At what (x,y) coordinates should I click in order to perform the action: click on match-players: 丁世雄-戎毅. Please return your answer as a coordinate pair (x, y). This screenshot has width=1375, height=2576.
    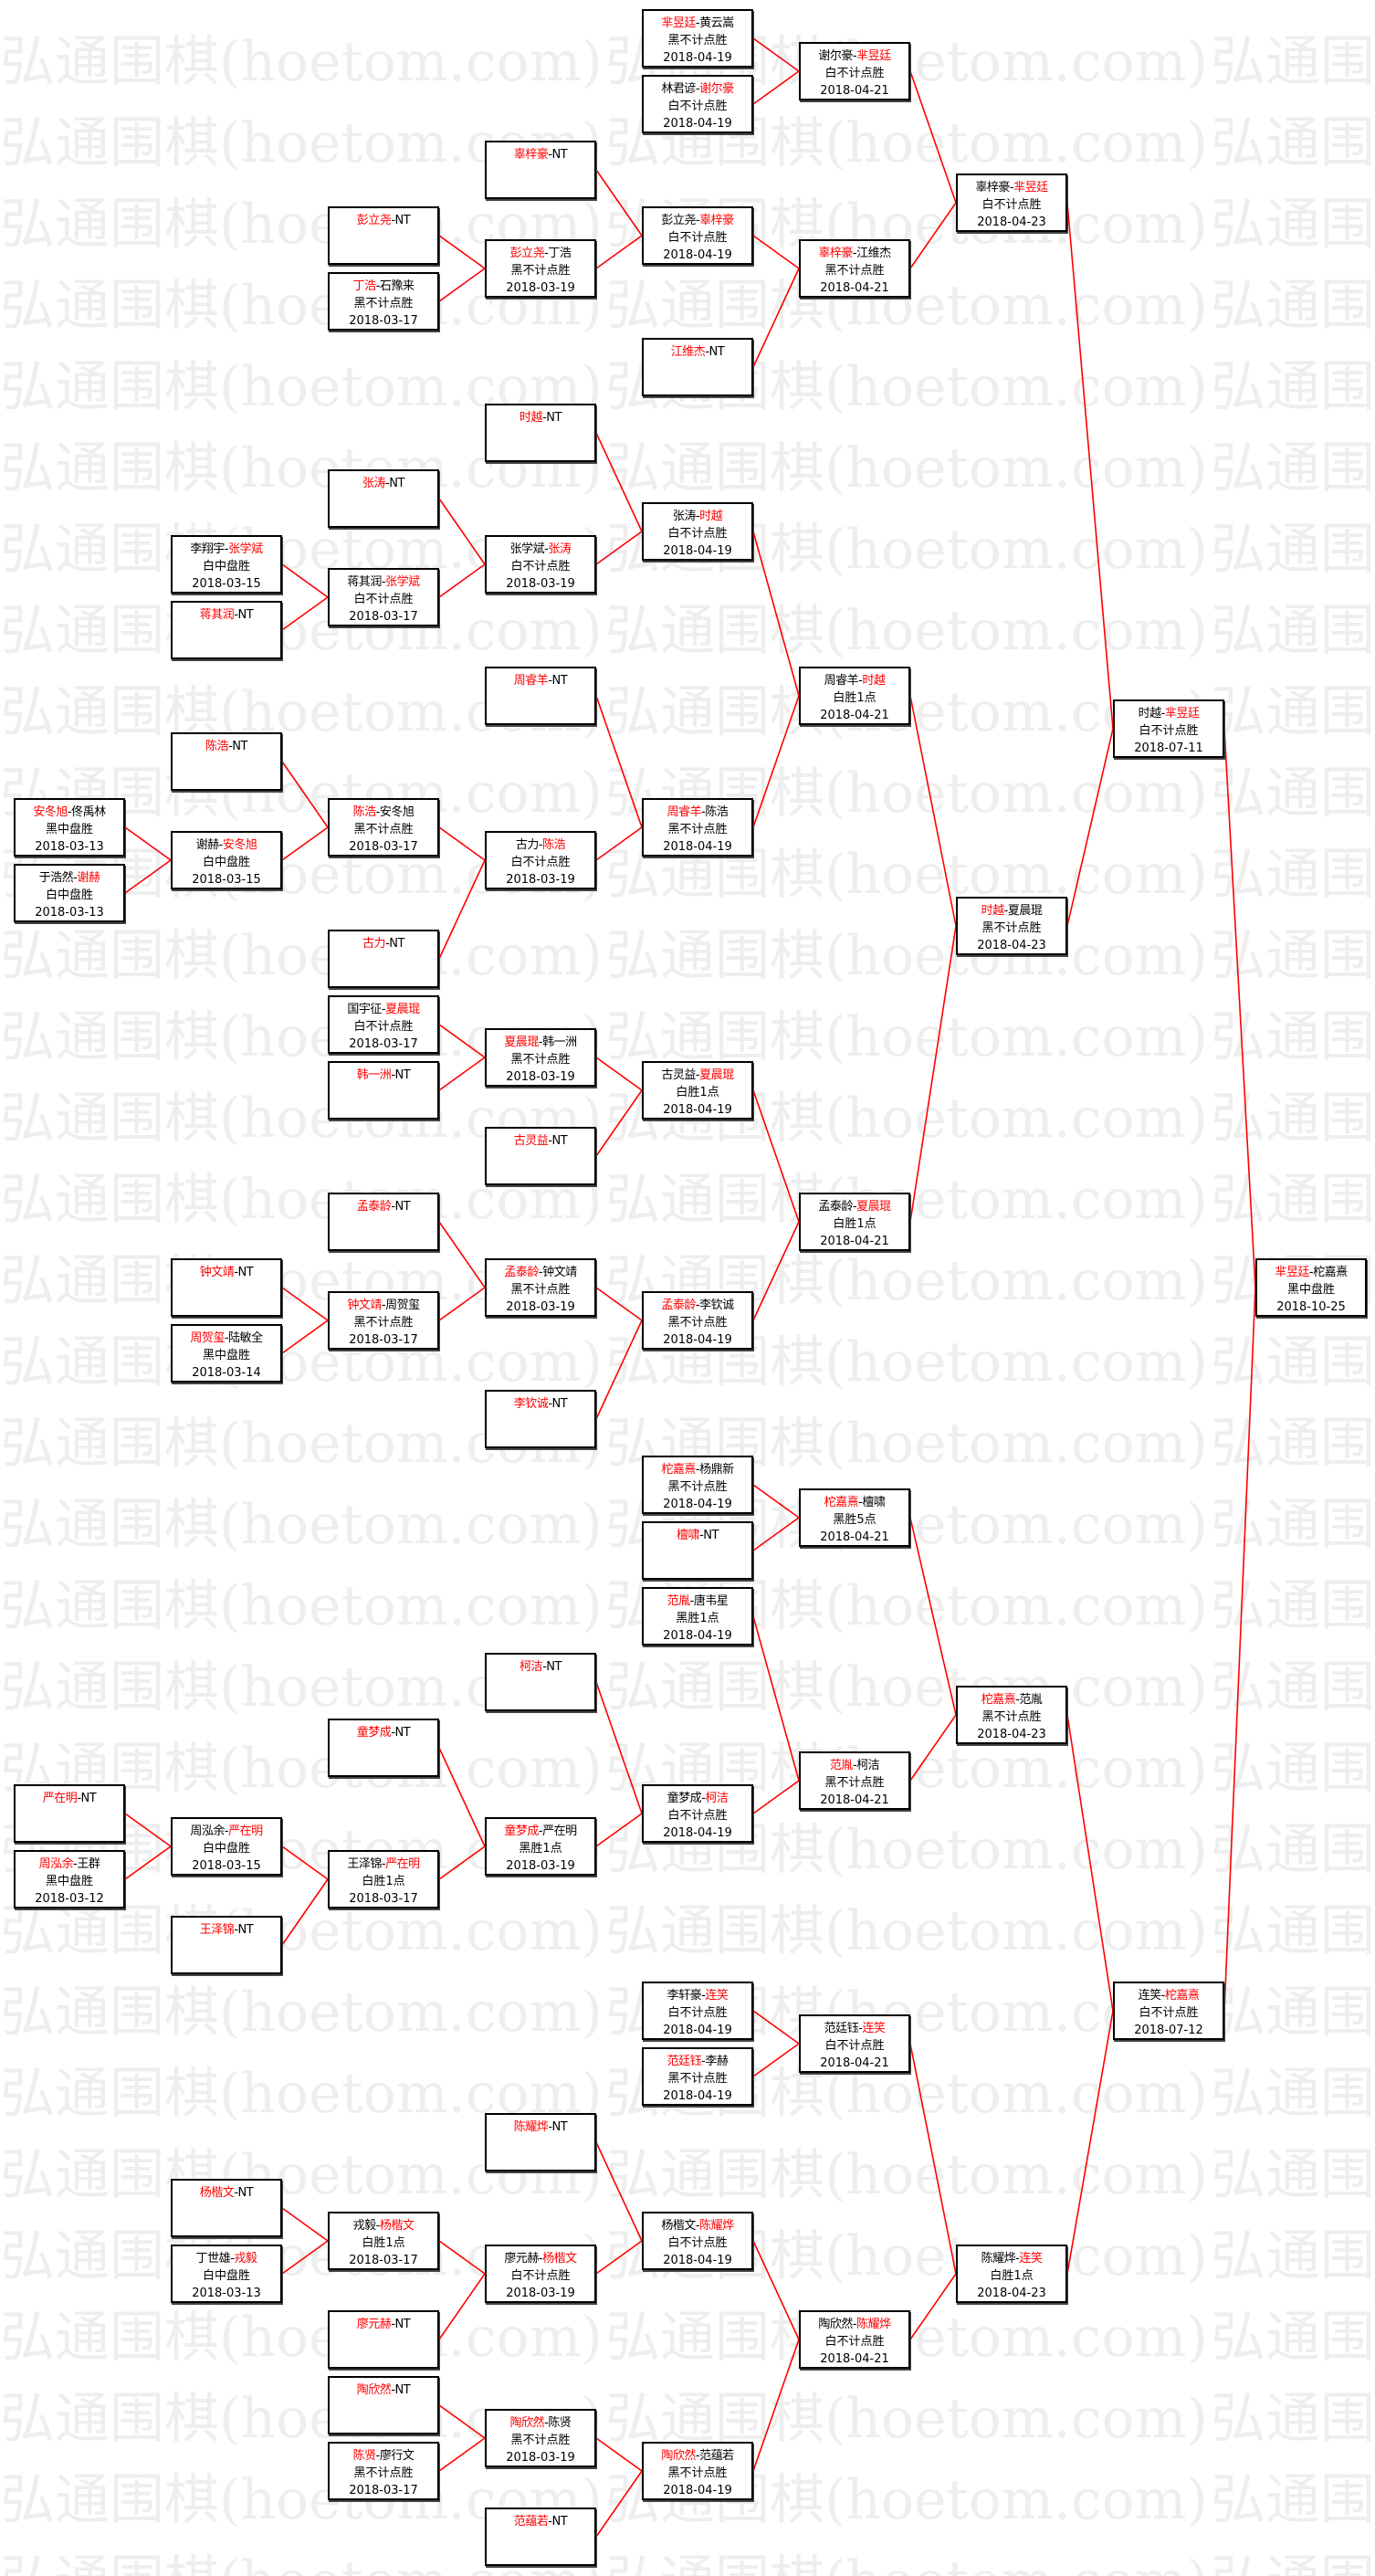
    Looking at the image, I should click on (226, 2258).